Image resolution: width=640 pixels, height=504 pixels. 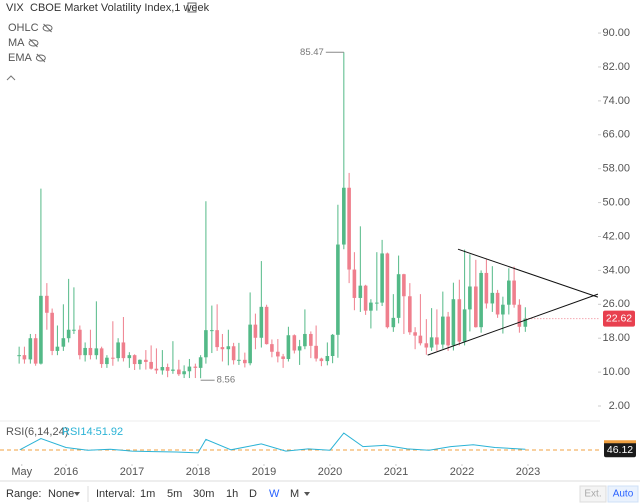 I want to click on y-tick-label: 90.00, so click(x=616, y=33).